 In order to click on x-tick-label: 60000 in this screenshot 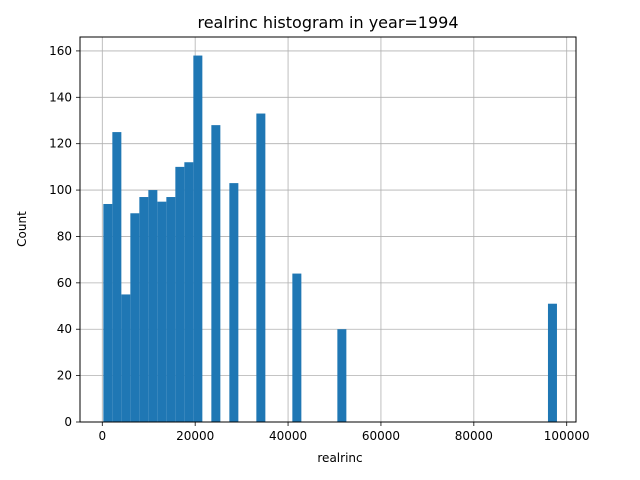, I will do `click(381, 436)`.